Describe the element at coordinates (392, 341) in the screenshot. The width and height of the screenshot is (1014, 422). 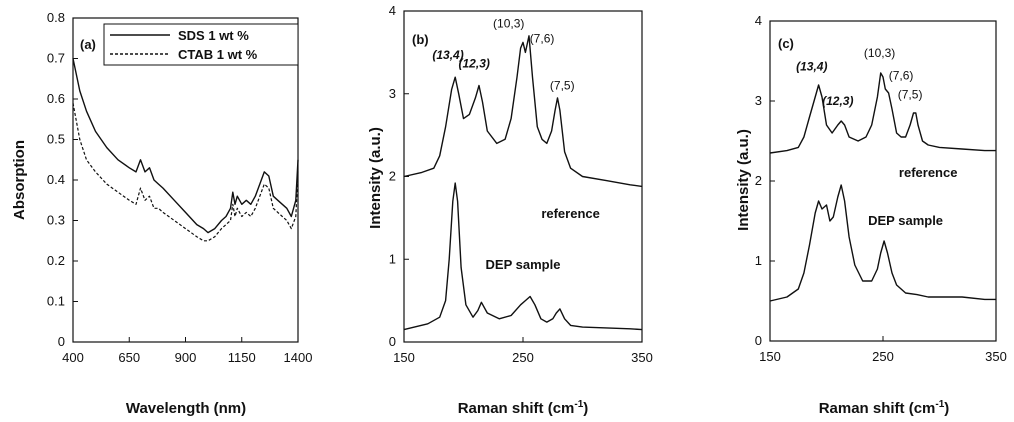
I see `panel-b-ytick-label: 0` at that location.